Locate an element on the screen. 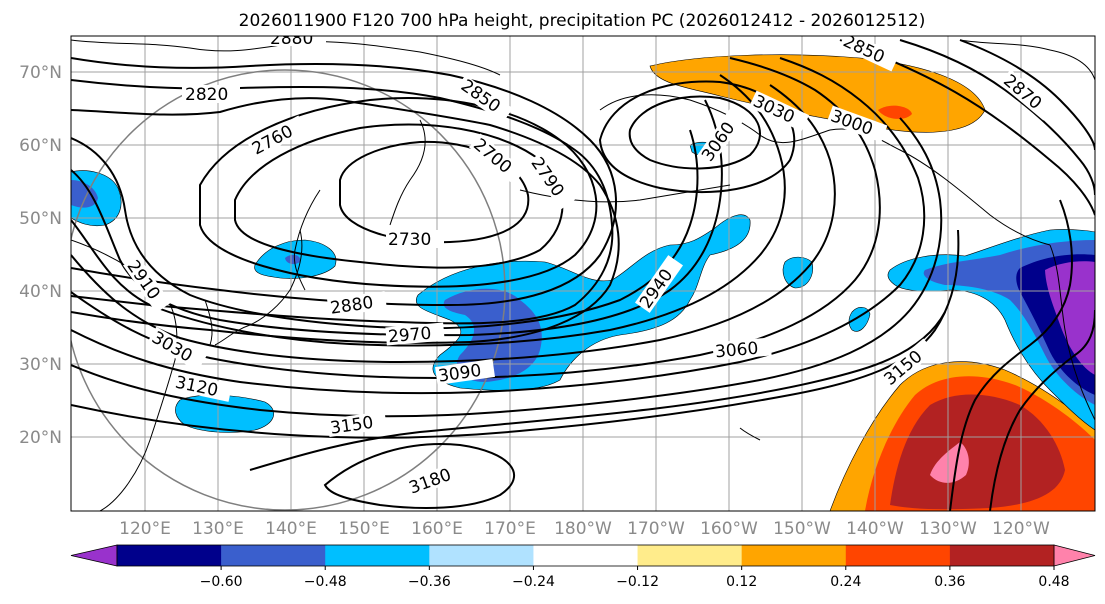 Image resolution: width=1105 pixels, height=604 pixels. contour-label: 2730 is located at coordinates (409, 240).